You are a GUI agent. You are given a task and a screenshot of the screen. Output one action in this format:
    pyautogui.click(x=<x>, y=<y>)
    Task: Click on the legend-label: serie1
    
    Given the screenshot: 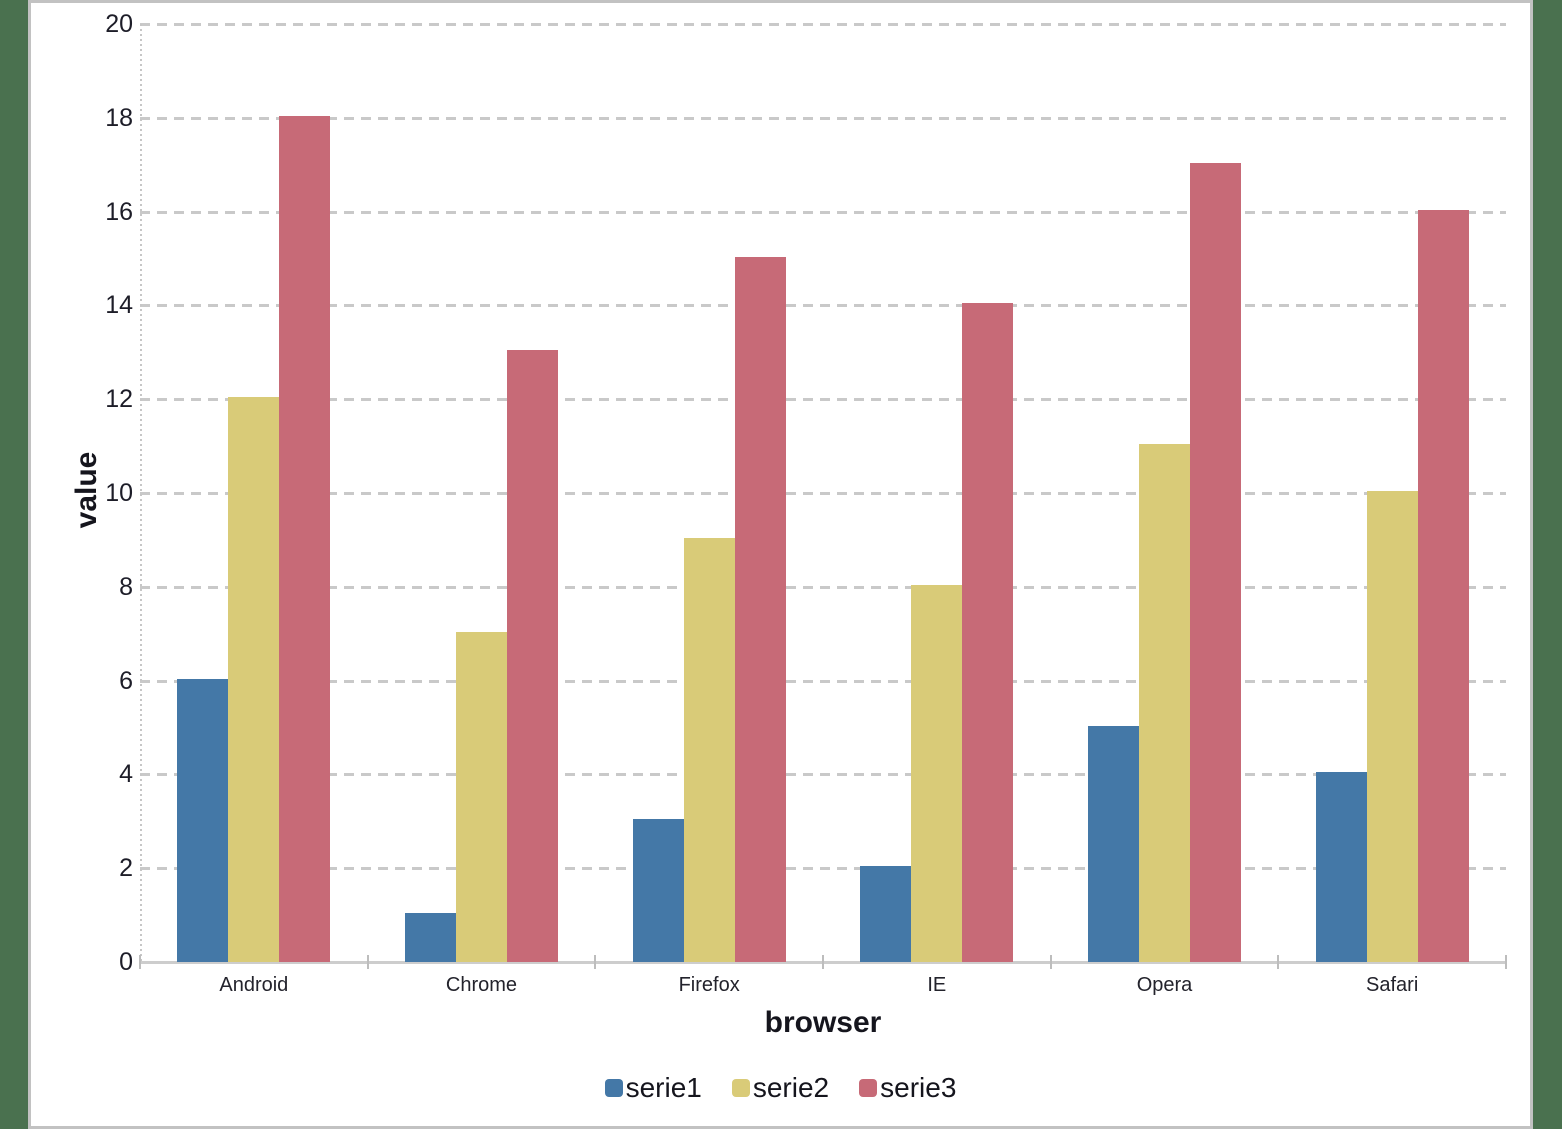 What is the action you would take?
    pyautogui.click(x=663, y=1087)
    